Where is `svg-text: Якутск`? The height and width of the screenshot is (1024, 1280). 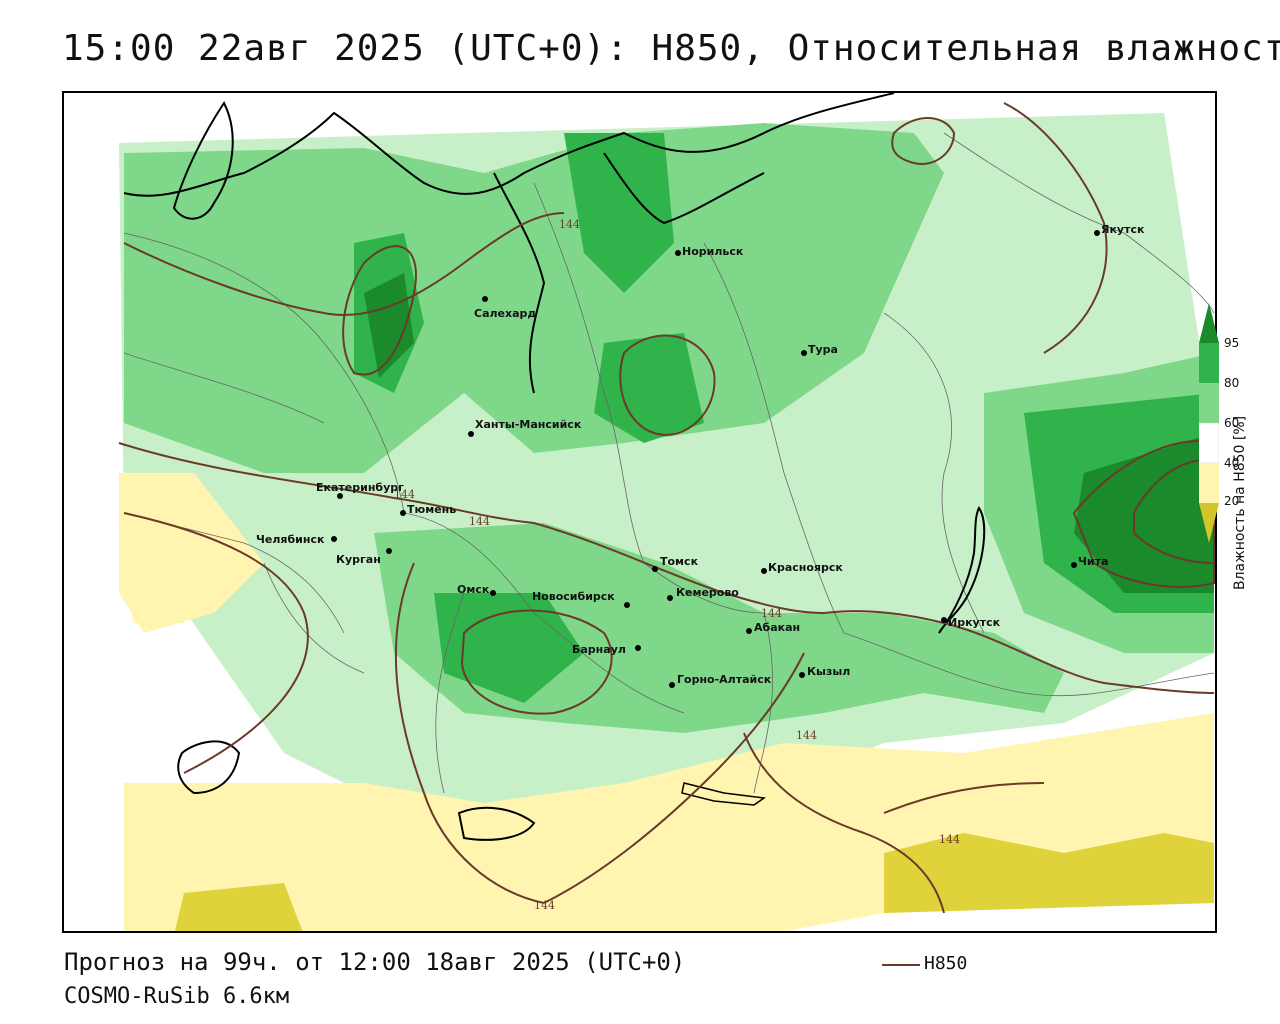 svg-text: Якутск is located at coordinates (1123, 229).